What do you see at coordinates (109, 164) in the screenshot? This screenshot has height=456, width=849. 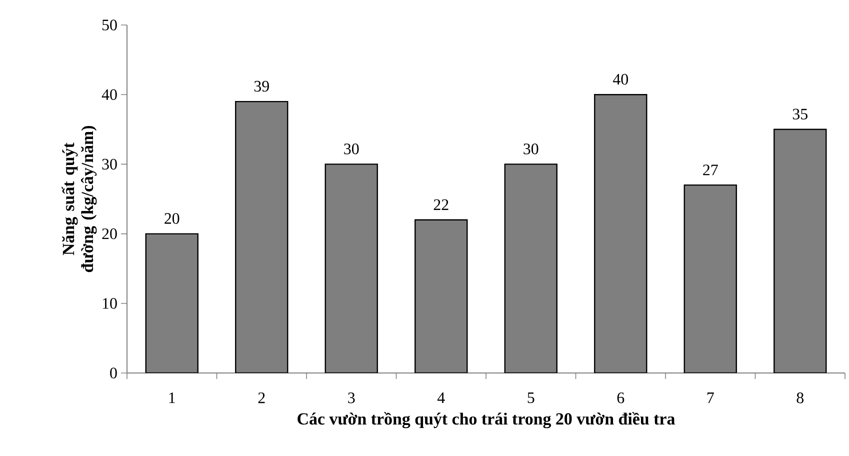 I see `y-tick-label: 30` at bounding box center [109, 164].